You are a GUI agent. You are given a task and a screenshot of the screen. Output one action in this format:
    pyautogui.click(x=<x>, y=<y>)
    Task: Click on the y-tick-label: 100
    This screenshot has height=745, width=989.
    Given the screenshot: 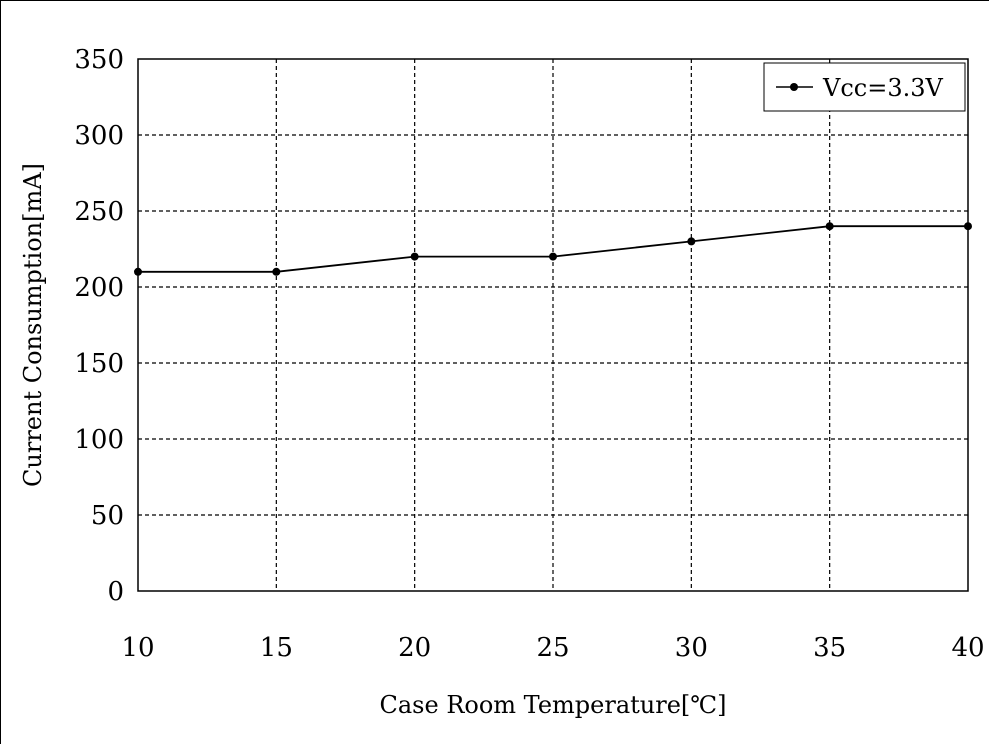 What is the action you would take?
    pyautogui.click(x=99, y=440)
    